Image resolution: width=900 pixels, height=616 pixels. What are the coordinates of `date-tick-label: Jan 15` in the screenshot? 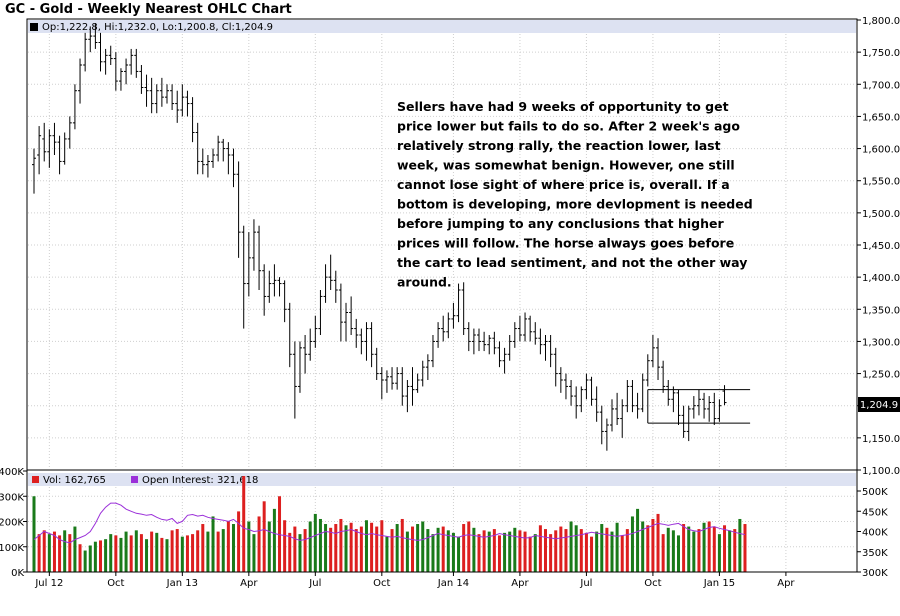 It's located at (719, 583).